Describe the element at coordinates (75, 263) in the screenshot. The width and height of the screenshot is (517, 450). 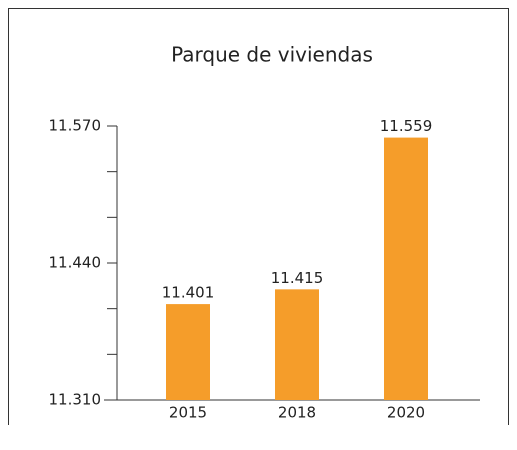
I see `y-tick-label: 11.440` at that location.